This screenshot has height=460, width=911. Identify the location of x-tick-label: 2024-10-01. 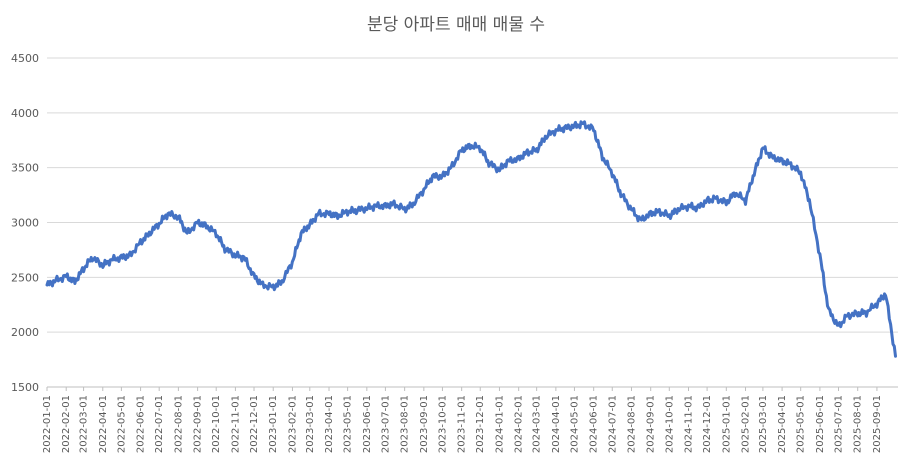
(669, 424).